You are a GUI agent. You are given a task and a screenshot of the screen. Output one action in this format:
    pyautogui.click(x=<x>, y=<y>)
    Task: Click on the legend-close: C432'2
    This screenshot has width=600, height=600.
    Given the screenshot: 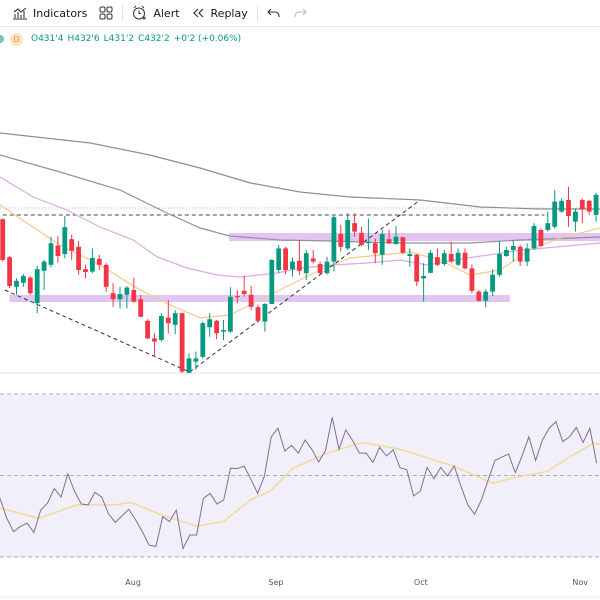 What is the action you would take?
    pyautogui.click(x=154, y=39)
    